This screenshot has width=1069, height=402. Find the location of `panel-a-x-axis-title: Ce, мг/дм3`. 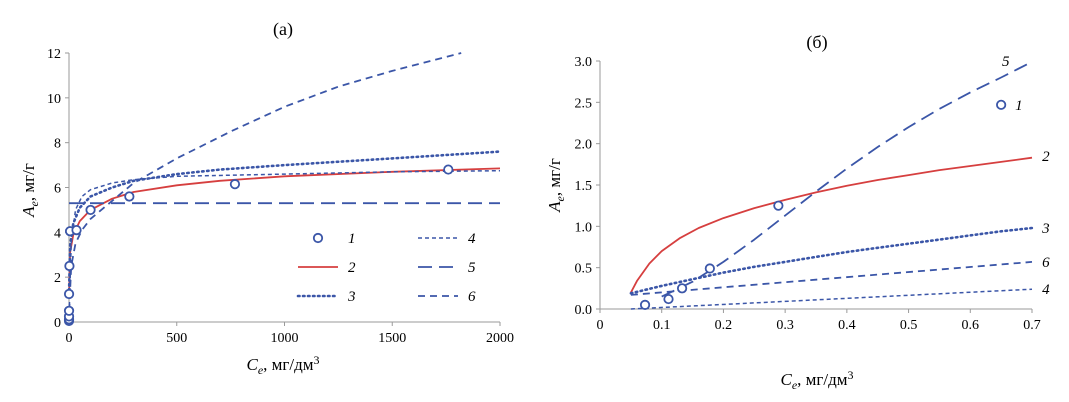

panel-a-x-axis-title: Ce, мг/дм3 is located at coordinates (282, 365).